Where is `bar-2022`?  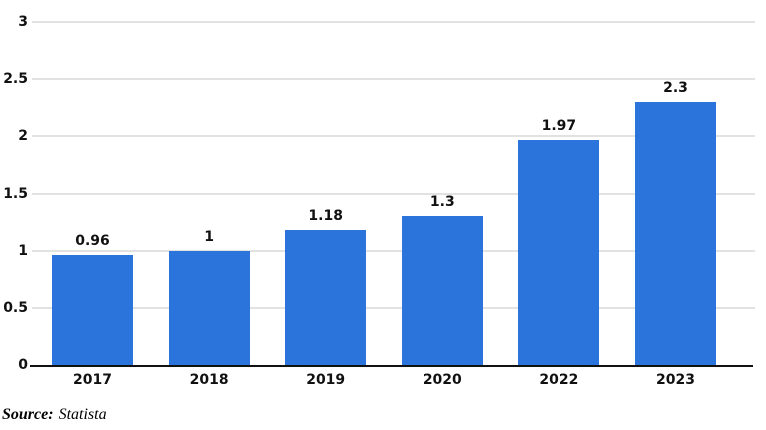 bar-2022 is located at coordinates (559, 252).